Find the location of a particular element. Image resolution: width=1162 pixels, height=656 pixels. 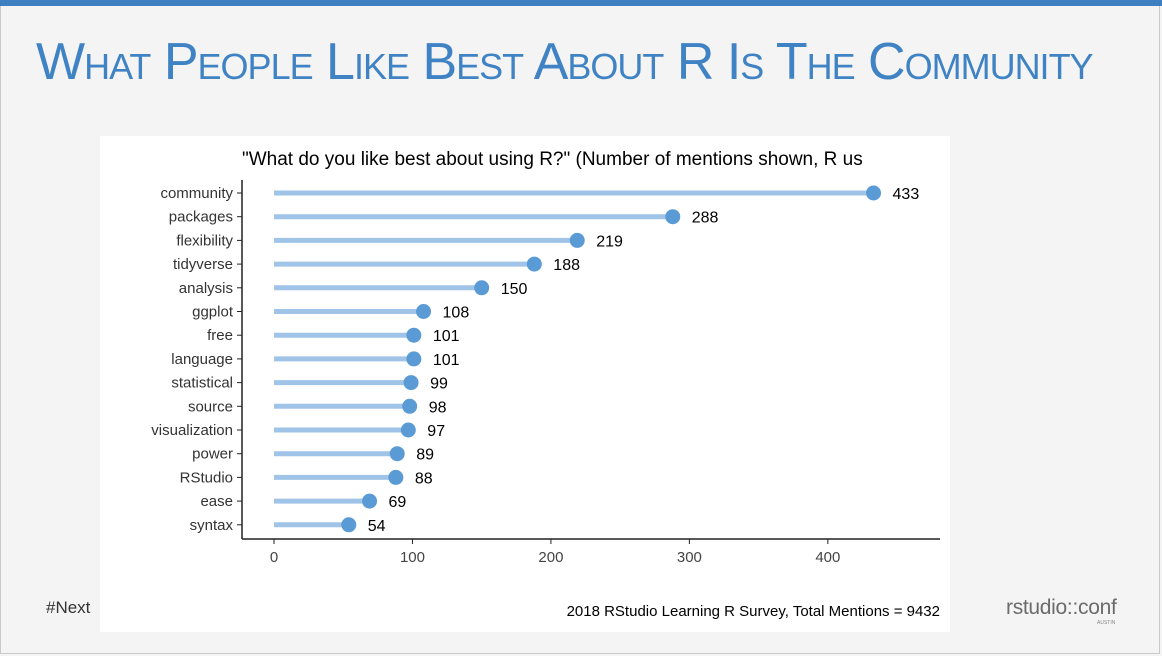

category-label: packages is located at coordinates (201, 217).